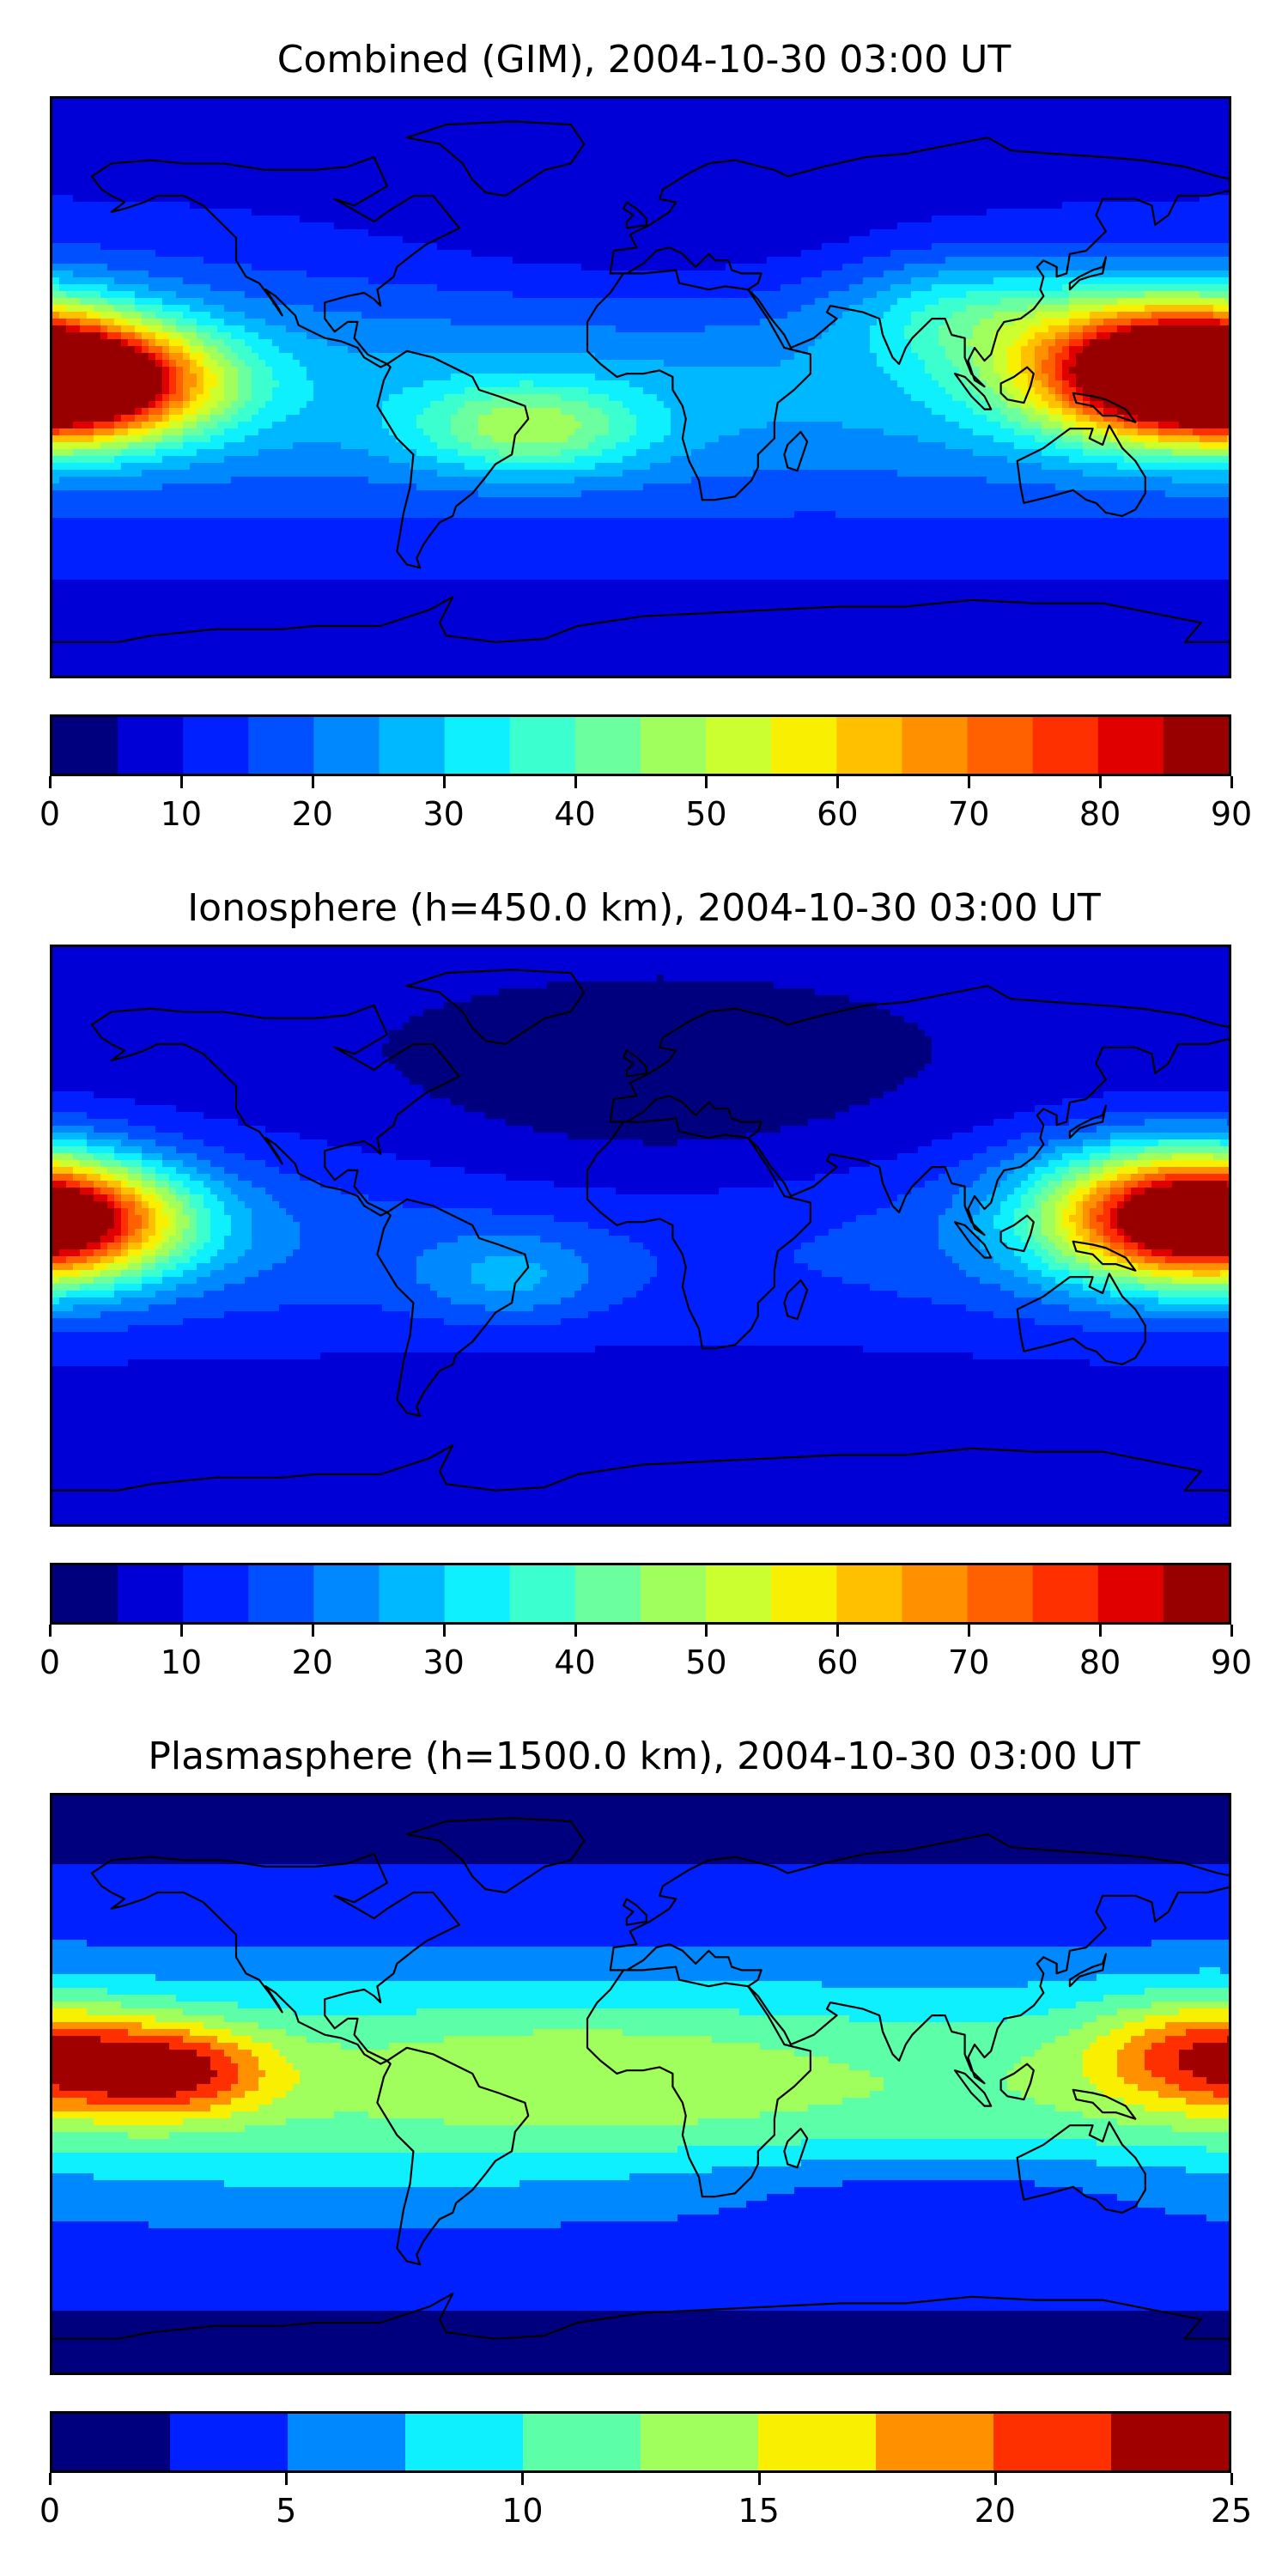 Image resolution: width=1288 pixels, height=2576 pixels. What do you see at coordinates (759, 2511) in the screenshot?
I see `tick-label: 15` at bounding box center [759, 2511].